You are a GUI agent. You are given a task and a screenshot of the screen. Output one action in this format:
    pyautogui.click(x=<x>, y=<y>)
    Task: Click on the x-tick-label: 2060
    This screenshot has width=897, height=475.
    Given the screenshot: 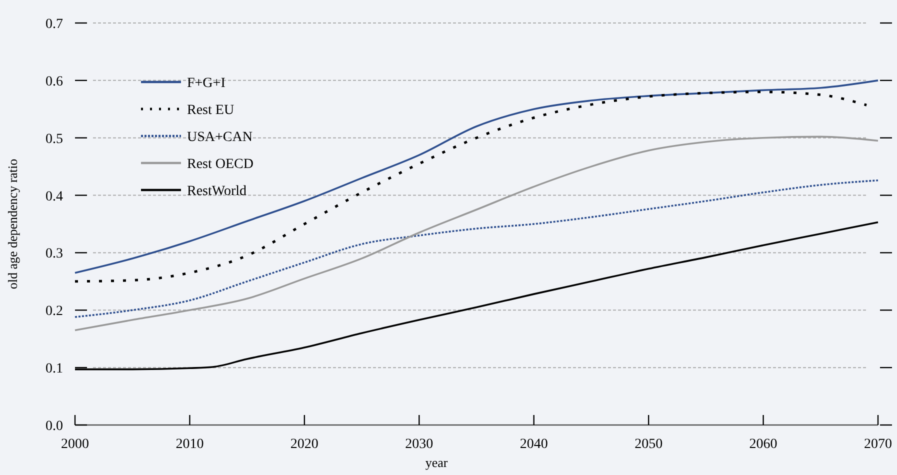 What is the action you would take?
    pyautogui.click(x=763, y=444)
    